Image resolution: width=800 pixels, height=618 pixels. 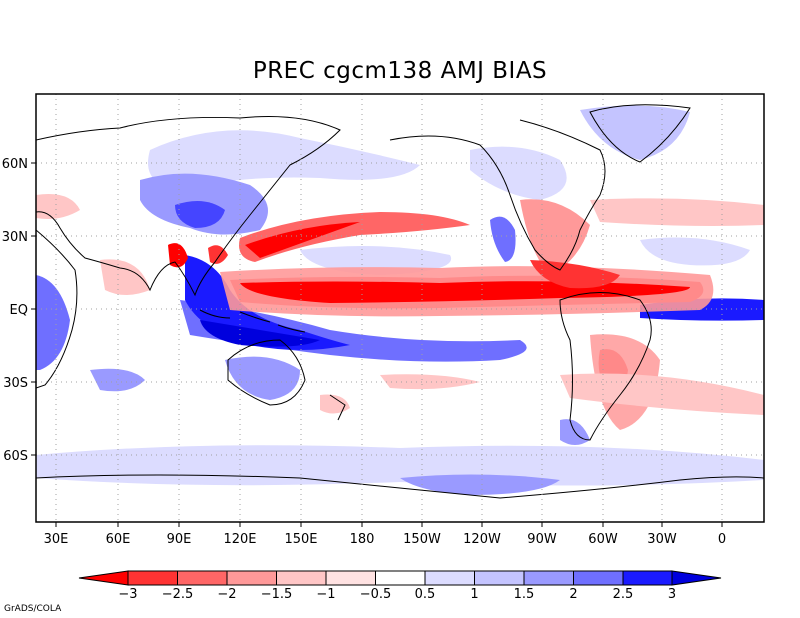 What do you see at coordinates (603, 539) in the screenshot?
I see `lon-label: 60W` at bounding box center [603, 539].